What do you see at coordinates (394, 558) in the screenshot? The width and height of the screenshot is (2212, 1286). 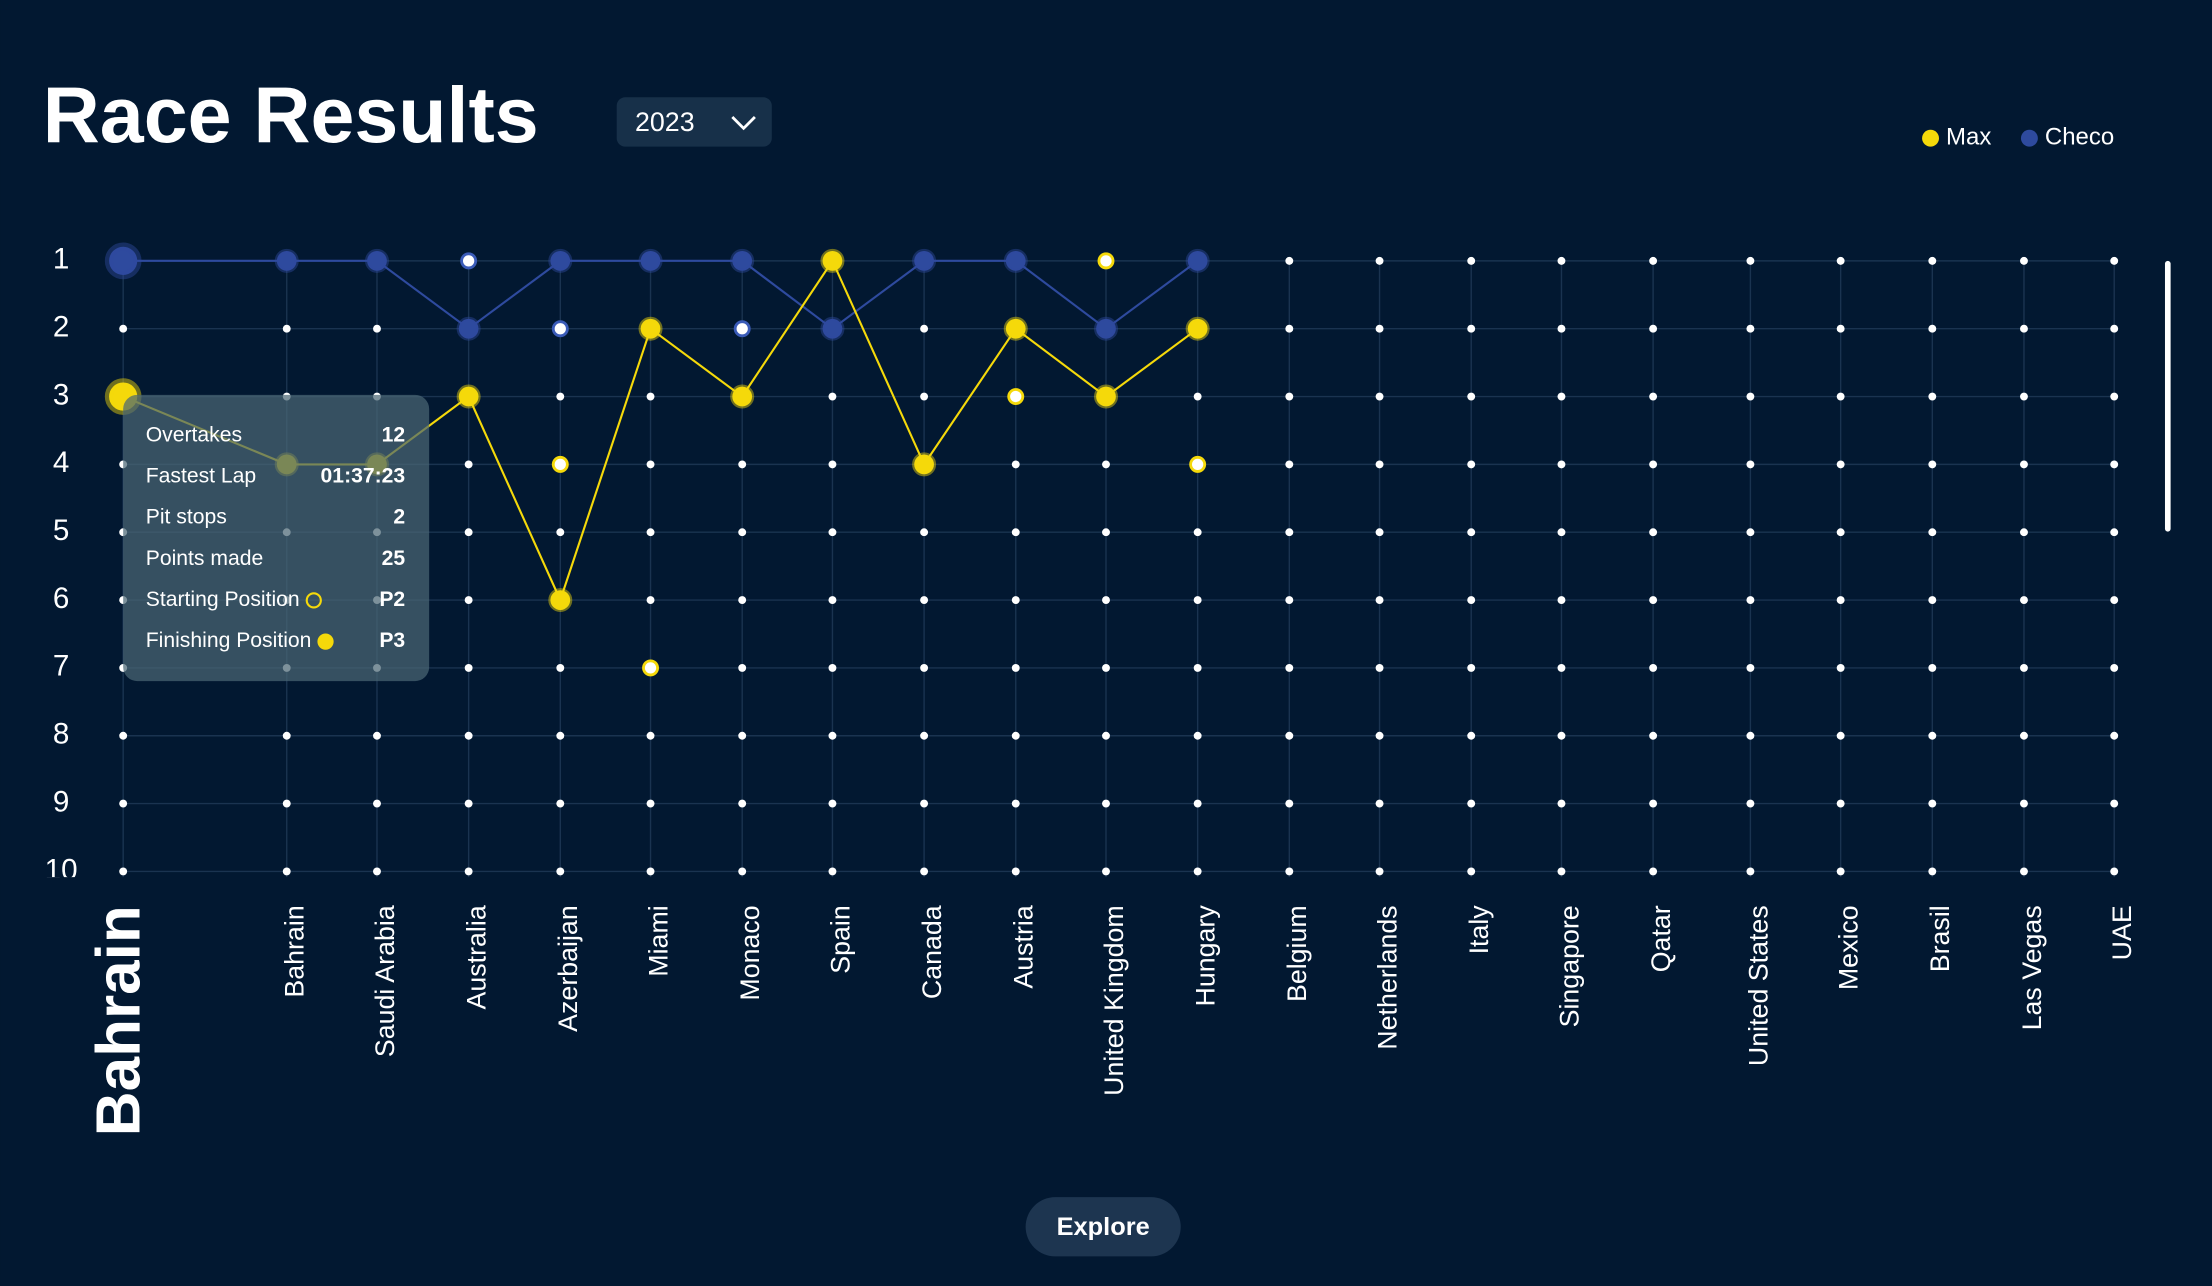 I see `tooltip-value: 25` at bounding box center [394, 558].